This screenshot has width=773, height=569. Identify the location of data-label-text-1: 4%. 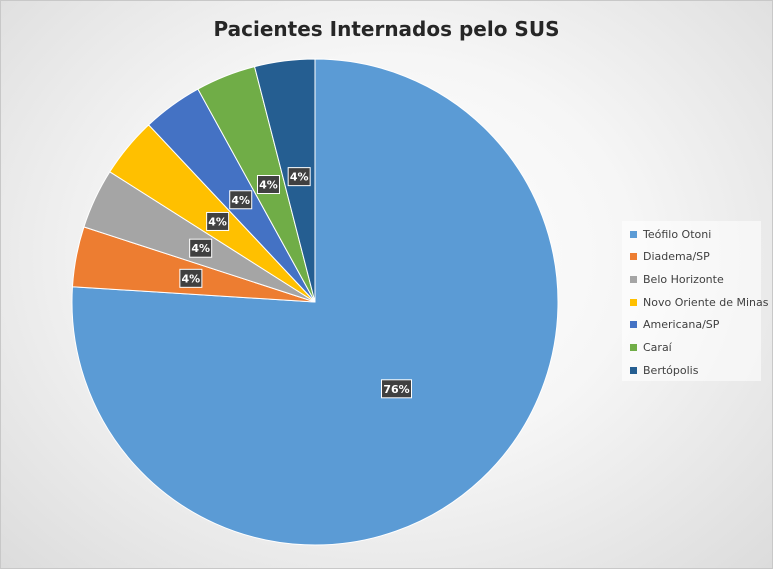
(191, 278).